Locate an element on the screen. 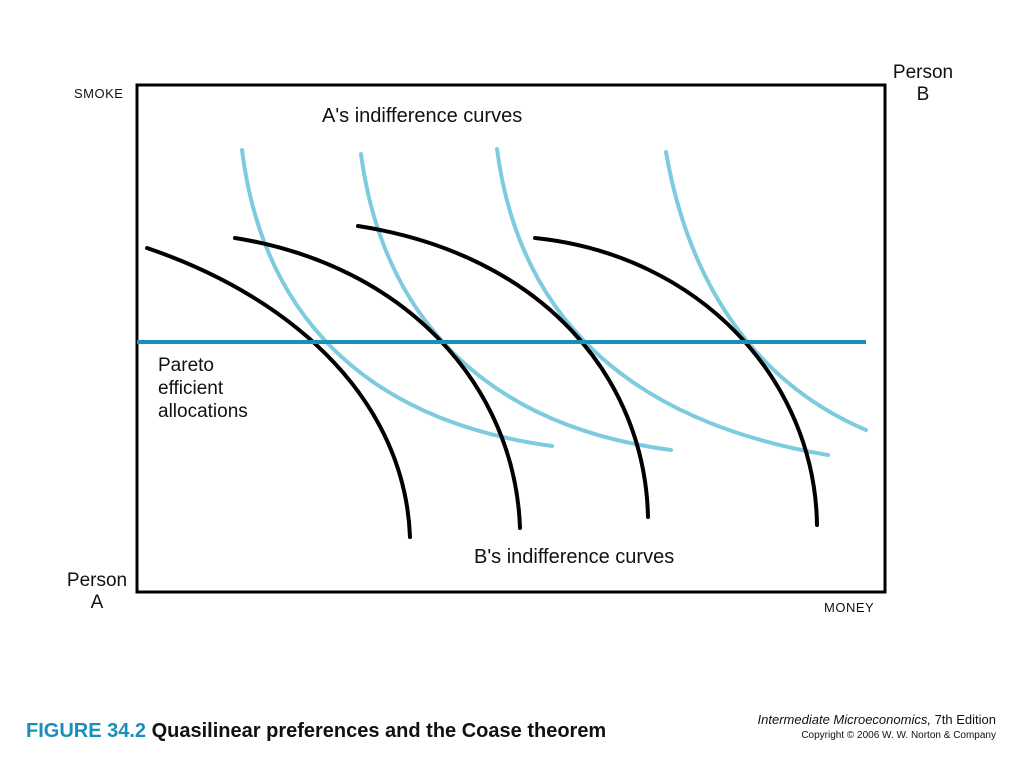  pareto-label-line: allocations is located at coordinates (203, 411).